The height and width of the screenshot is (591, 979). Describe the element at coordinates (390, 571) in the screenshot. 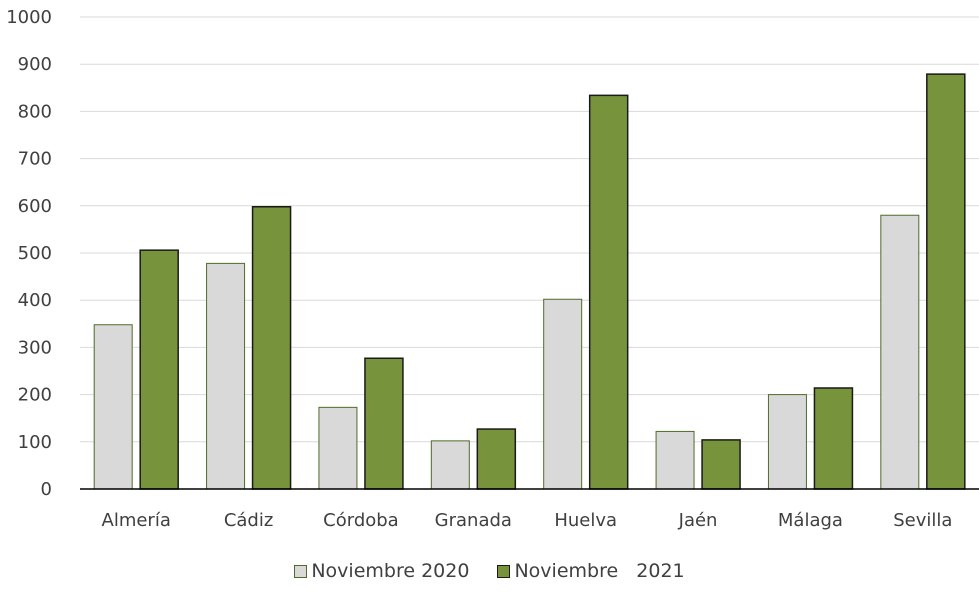

I see `legend-label-2020: Noviembre 2020` at that location.